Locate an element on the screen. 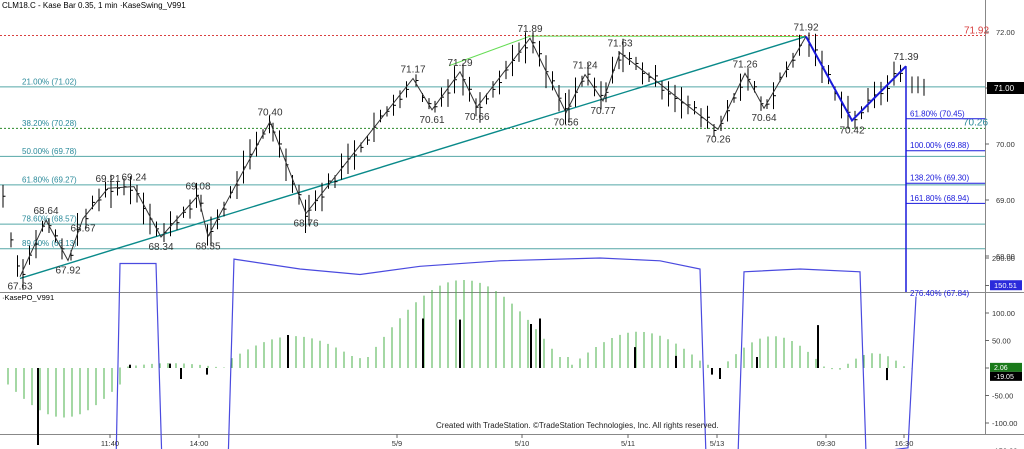 This screenshot has width=1024, height=449. osc-tick-label: -100.00 is located at coordinates (1004, 423).